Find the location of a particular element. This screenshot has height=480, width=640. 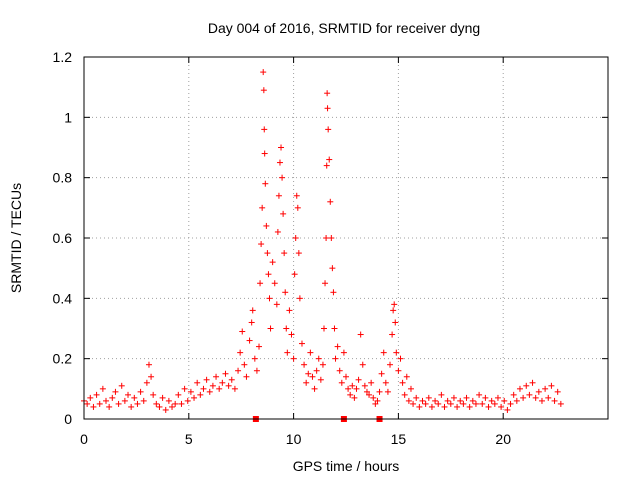

y-tick-label: 0.4 is located at coordinates (63, 298).